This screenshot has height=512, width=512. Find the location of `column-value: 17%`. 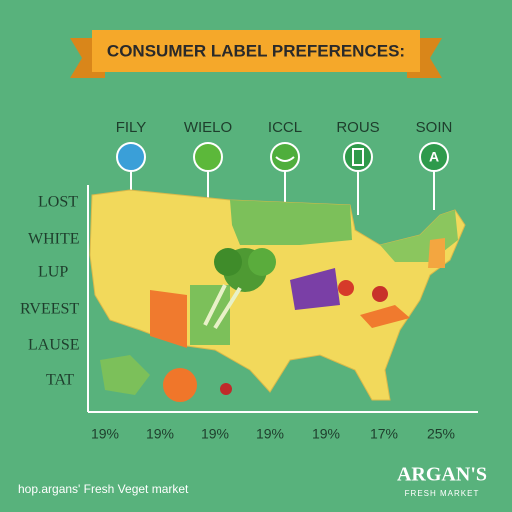

column-value: 17% is located at coordinates (384, 434).